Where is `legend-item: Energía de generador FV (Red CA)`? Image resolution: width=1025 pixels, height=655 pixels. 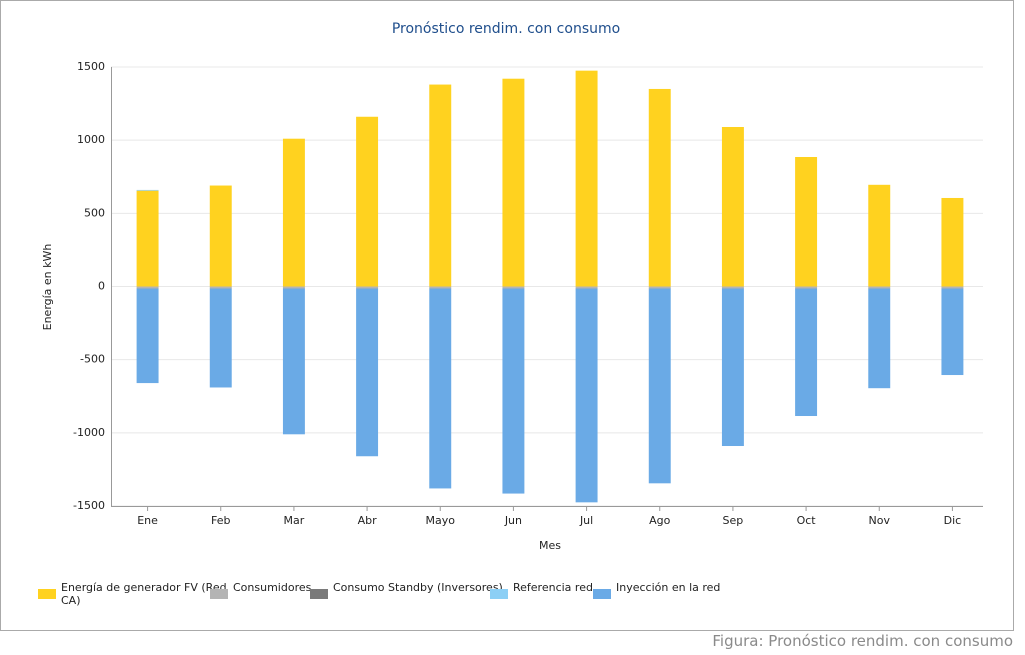 legend-item: Energía de generador FV (Red CA) is located at coordinates (132, 594).